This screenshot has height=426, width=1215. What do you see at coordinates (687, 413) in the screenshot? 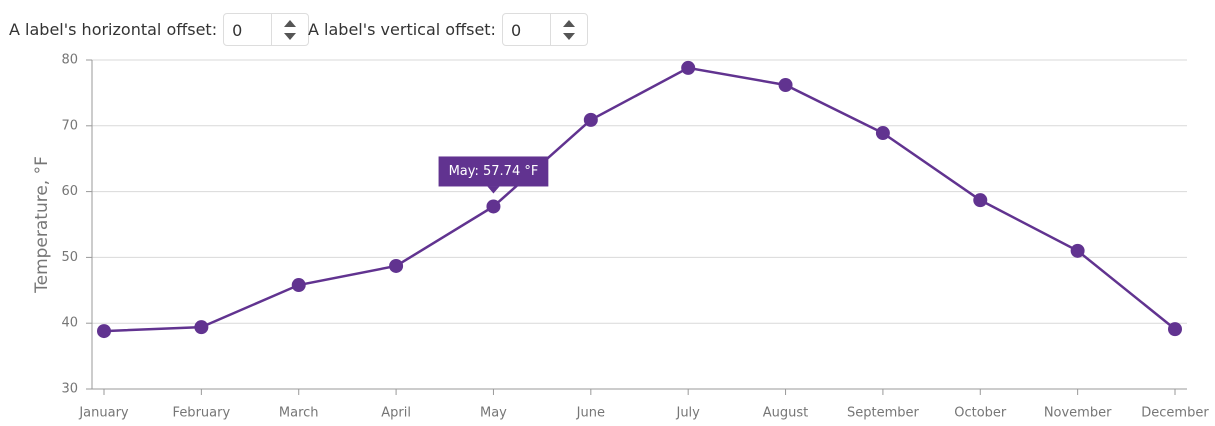
I see `x-tick-label: July` at bounding box center [687, 413].